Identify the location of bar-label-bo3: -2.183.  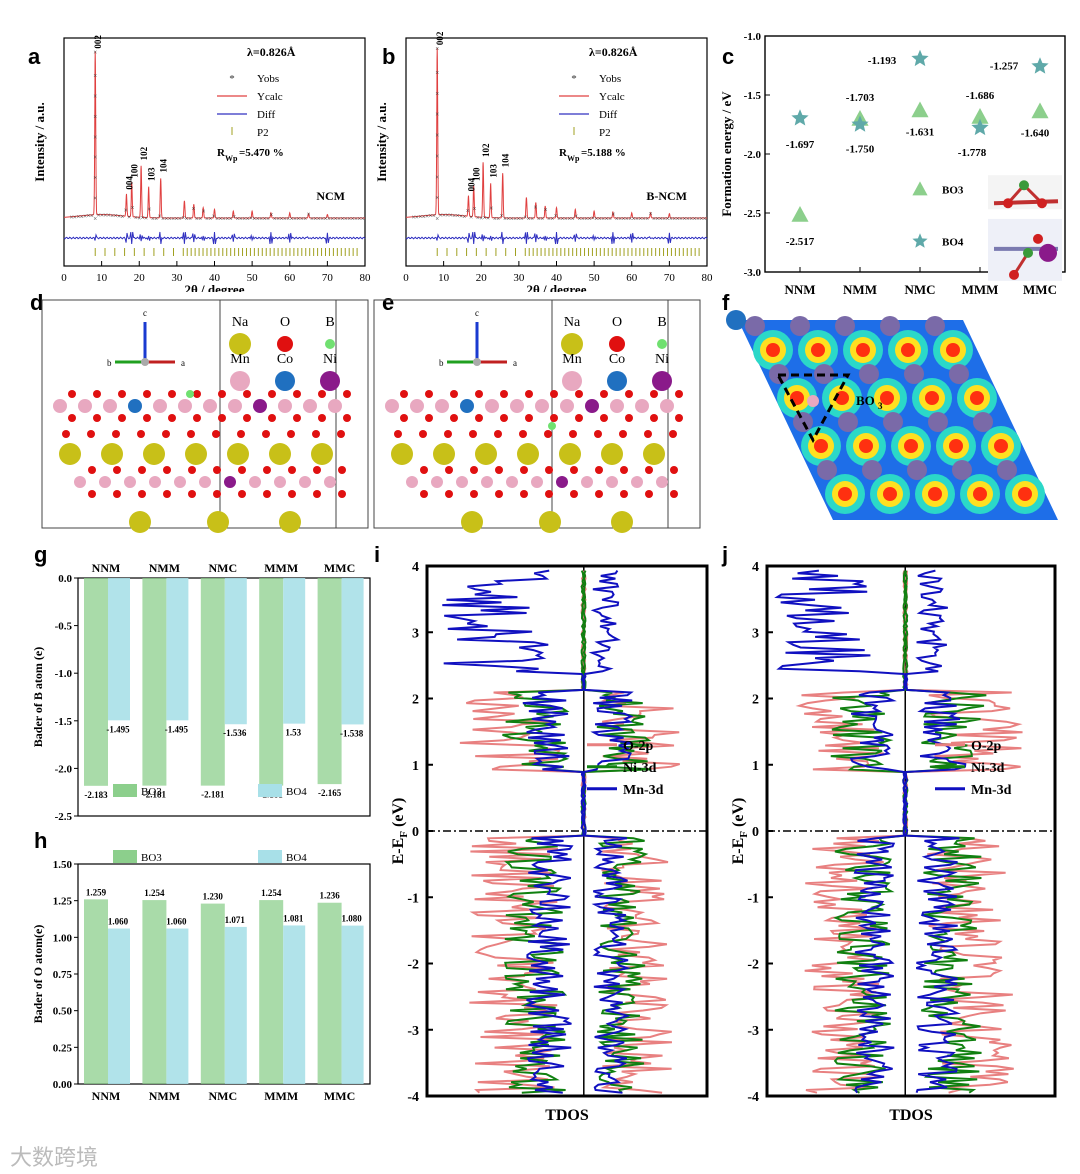
(96, 795).